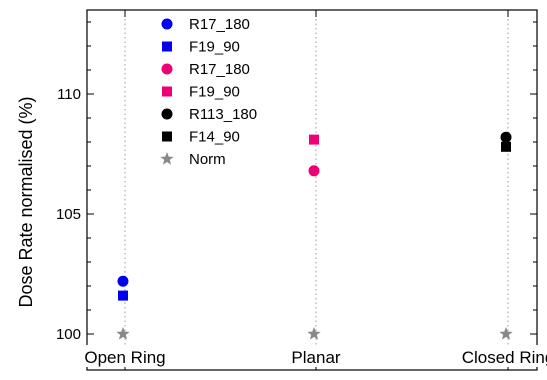  Describe the element at coordinates (214, 137) in the screenshot. I see `legend-label: F14_90` at that location.